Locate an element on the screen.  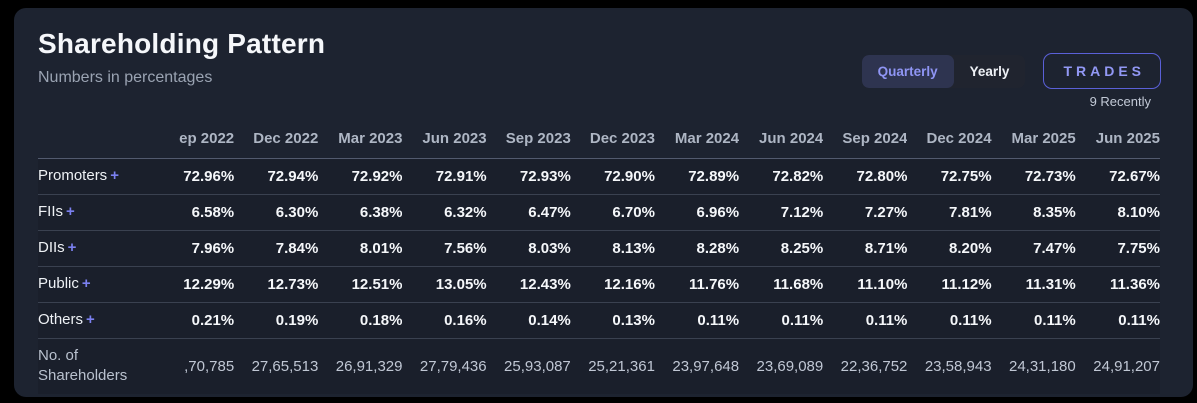
promoters-value-cell: 72.75% is located at coordinates (949, 176).